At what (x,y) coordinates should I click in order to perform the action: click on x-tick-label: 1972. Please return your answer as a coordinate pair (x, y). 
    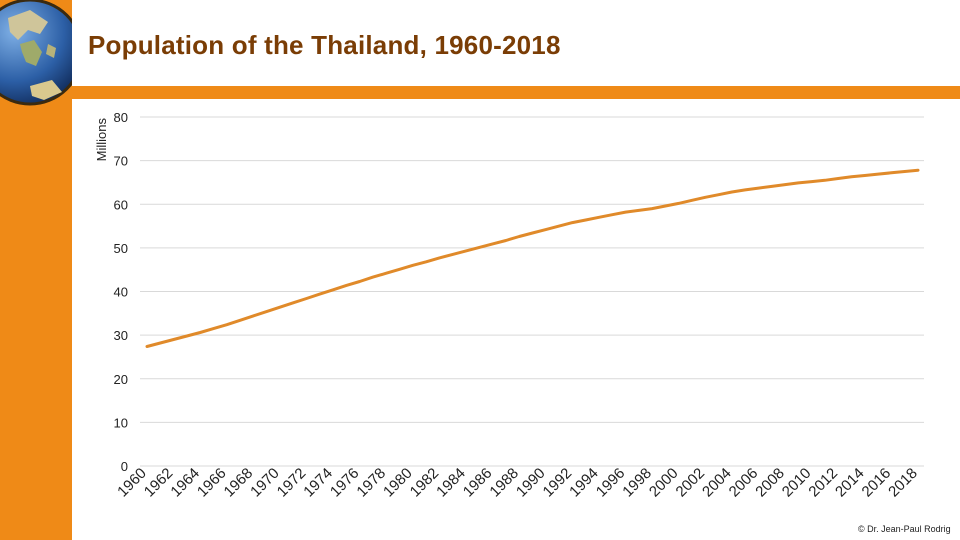
    Looking at the image, I should click on (292, 483).